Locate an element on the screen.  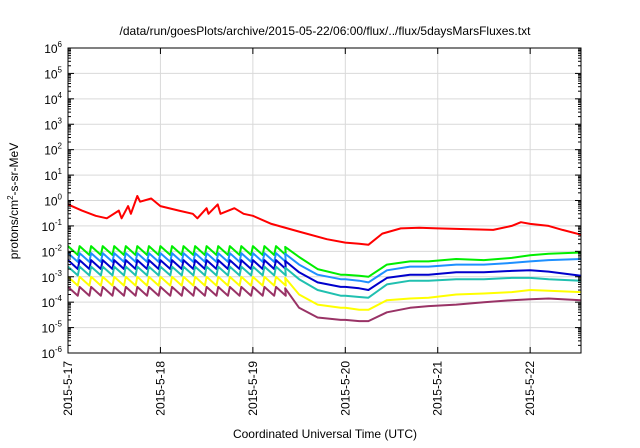
y-tick-label-exp: 0 is located at coordinates (60, 197).